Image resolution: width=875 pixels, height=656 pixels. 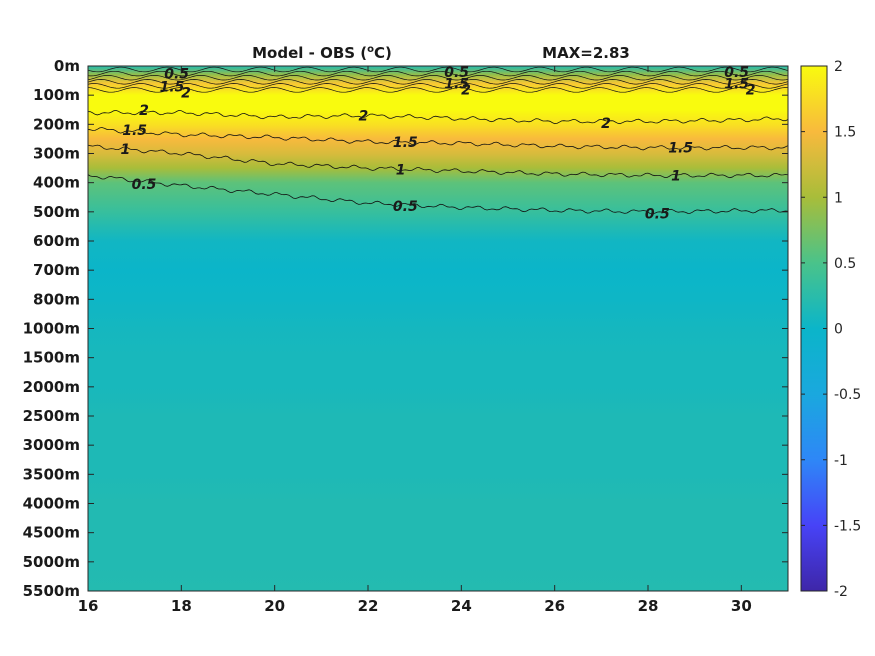 What do you see at coordinates (838, 198) in the screenshot?
I see `colorbar-tick-label: 1` at bounding box center [838, 198].